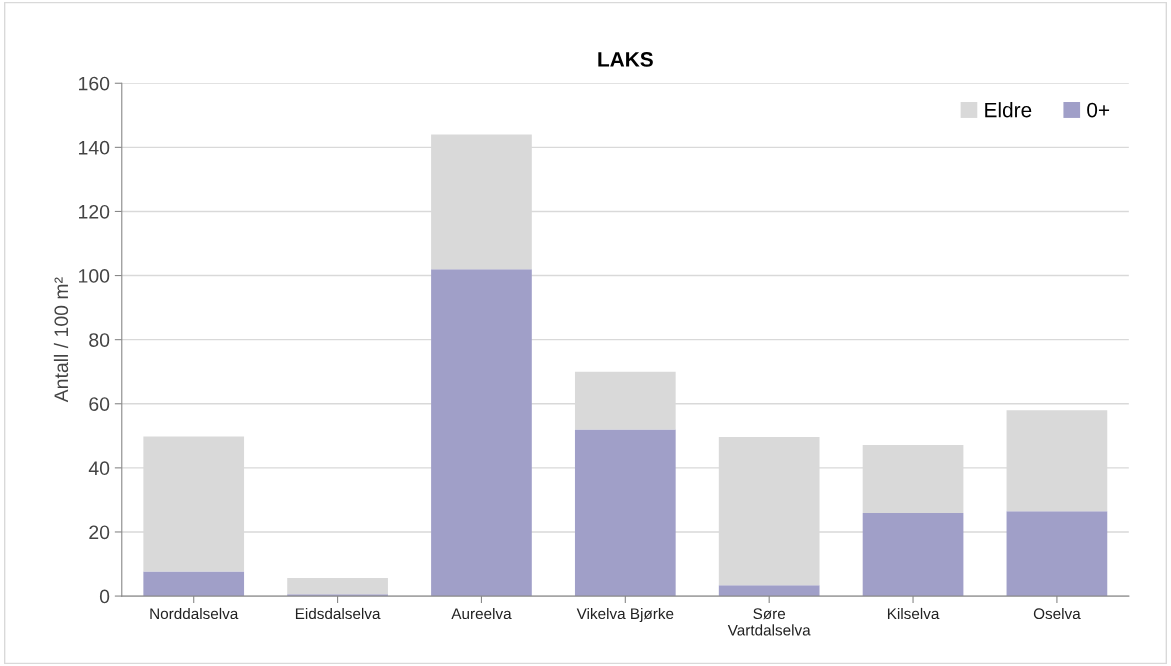 The height and width of the screenshot is (666, 1171). Describe the element at coordinates (99, 468) in the screenshot. I see `y-tick-label: 40` at that location.